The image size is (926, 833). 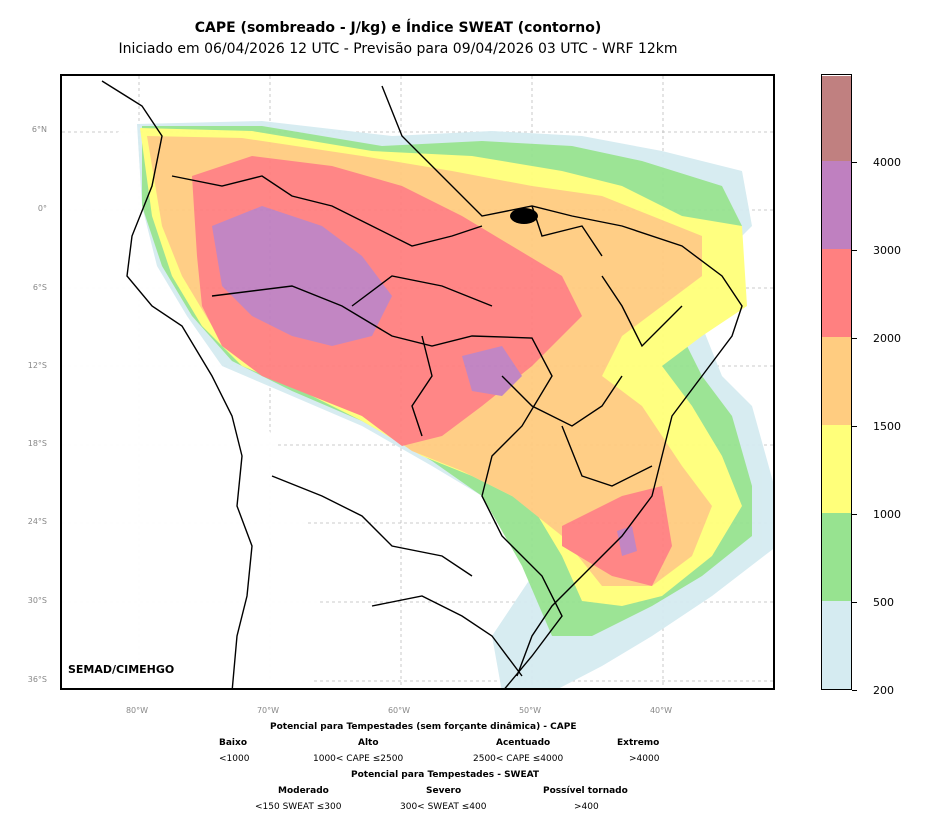 What do you see at coordinates (358, 759) in the screenshot?
I see `cape-legend-alto-range: 1000< CAPE ≤2500` at bounding box center [358, 759].